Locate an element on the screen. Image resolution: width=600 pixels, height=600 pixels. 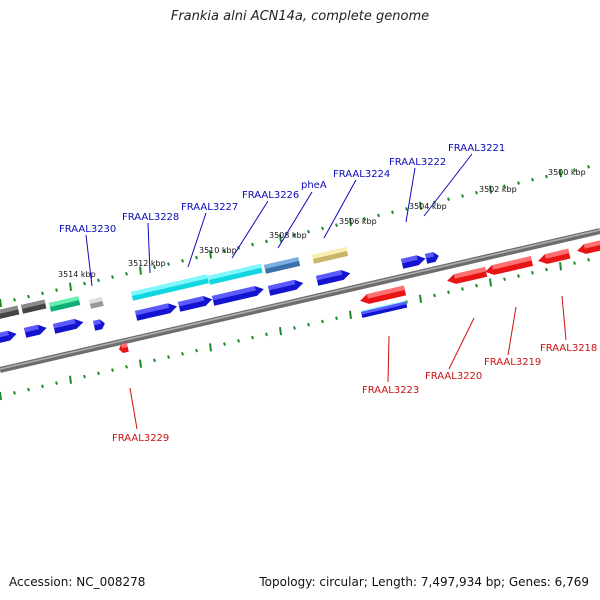
gene-label-fraal3226: FRAAL3226 is located at coordinates (270, 195).